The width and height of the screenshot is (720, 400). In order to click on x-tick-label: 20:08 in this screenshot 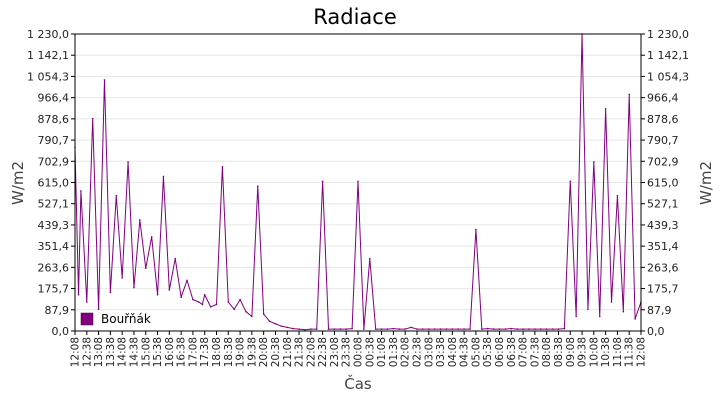, I will do `click(264, 352)`.